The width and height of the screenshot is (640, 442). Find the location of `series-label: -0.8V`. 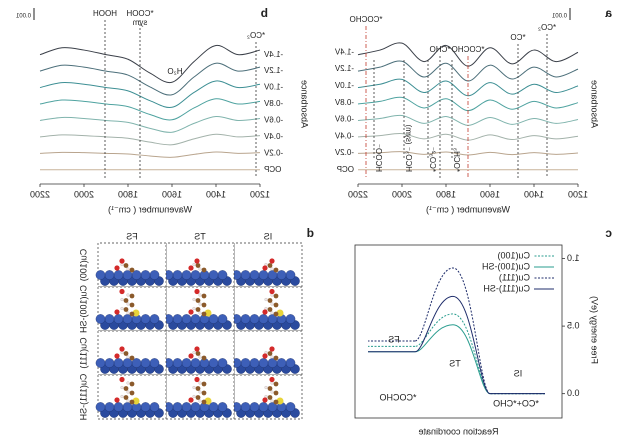

series-label: -0.8V is located at coordinates (344, 102).